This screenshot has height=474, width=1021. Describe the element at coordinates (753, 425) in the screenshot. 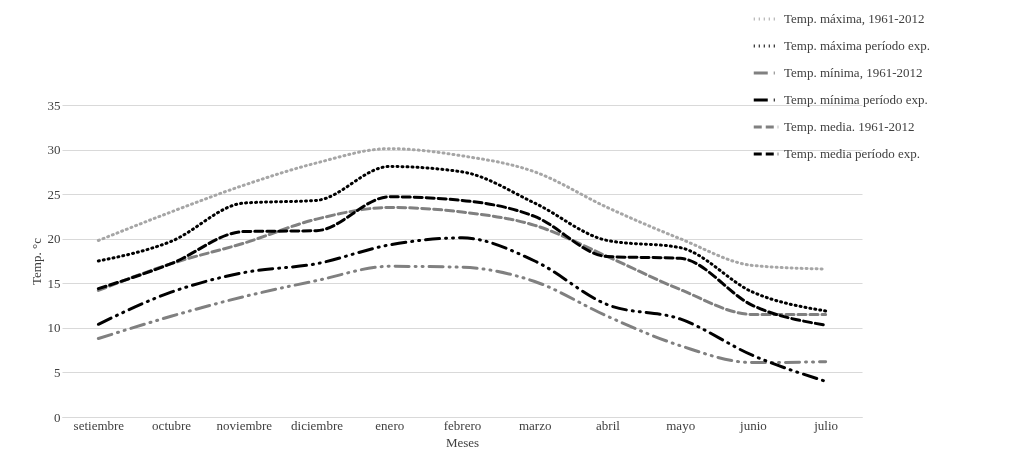

I see `x-tick-label: junio` at that location.